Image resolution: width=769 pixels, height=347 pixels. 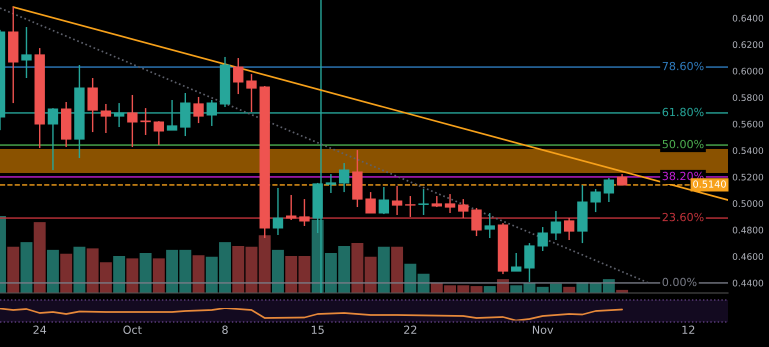 I want to click on x-tick-label: 12, so click(x=688, y=330).